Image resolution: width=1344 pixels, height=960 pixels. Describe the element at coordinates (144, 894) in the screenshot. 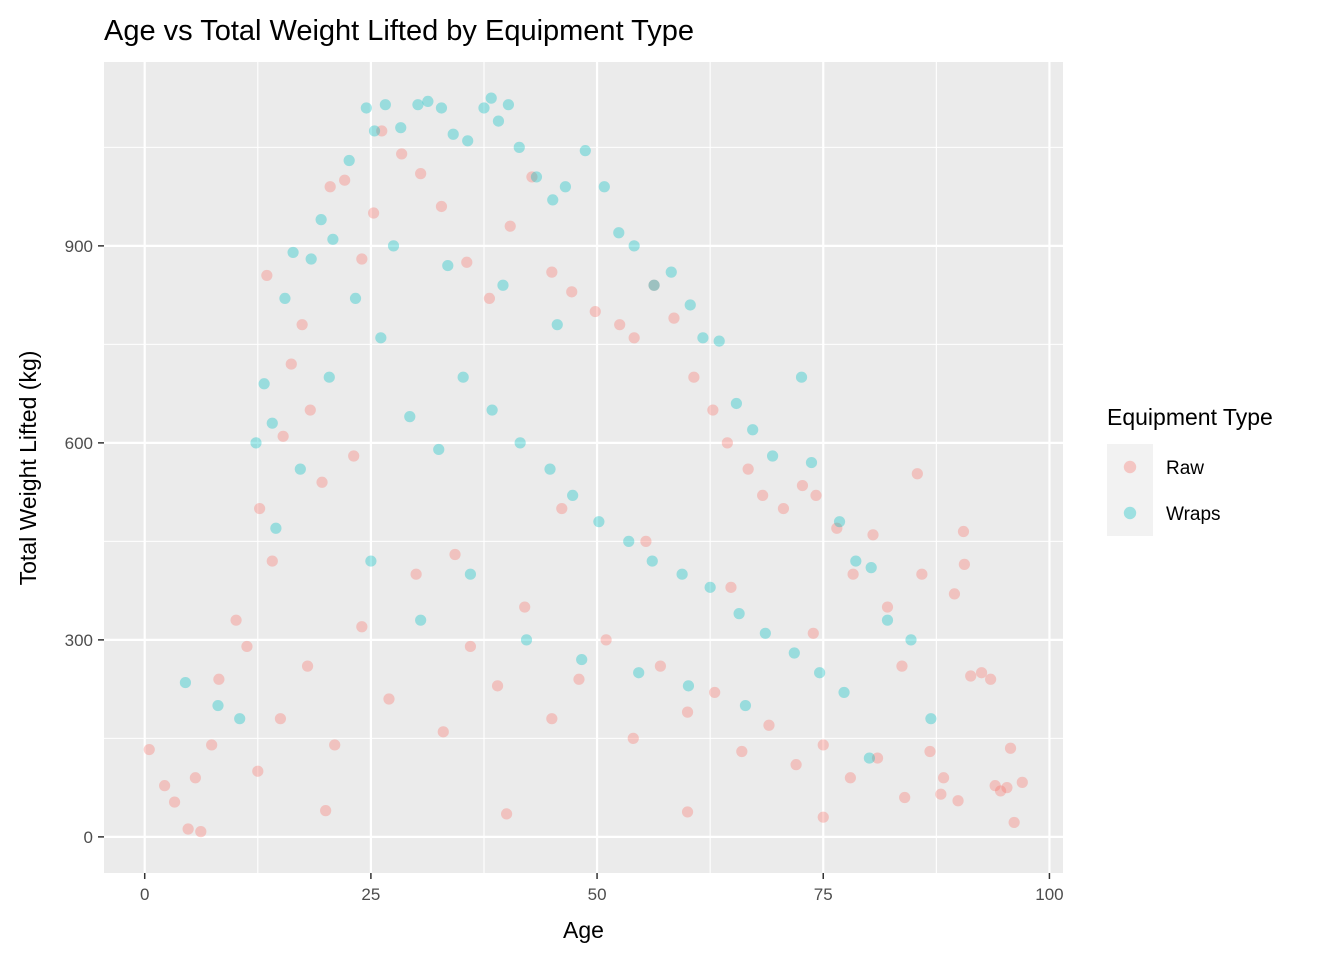

I see `x-tick-label: 0` at that location.